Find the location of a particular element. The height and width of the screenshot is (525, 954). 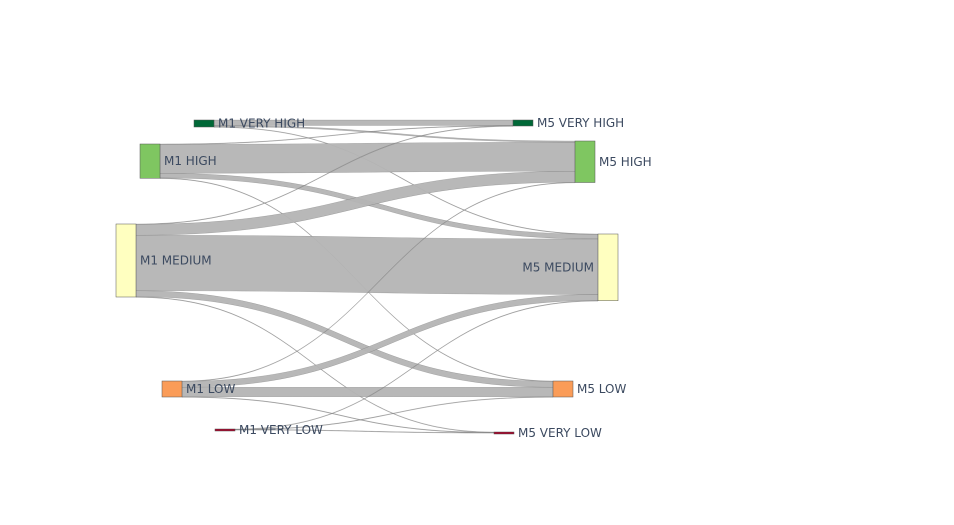

sankey-link-m1-medium-to-m5-very-high is located at coordinates (324, 175).